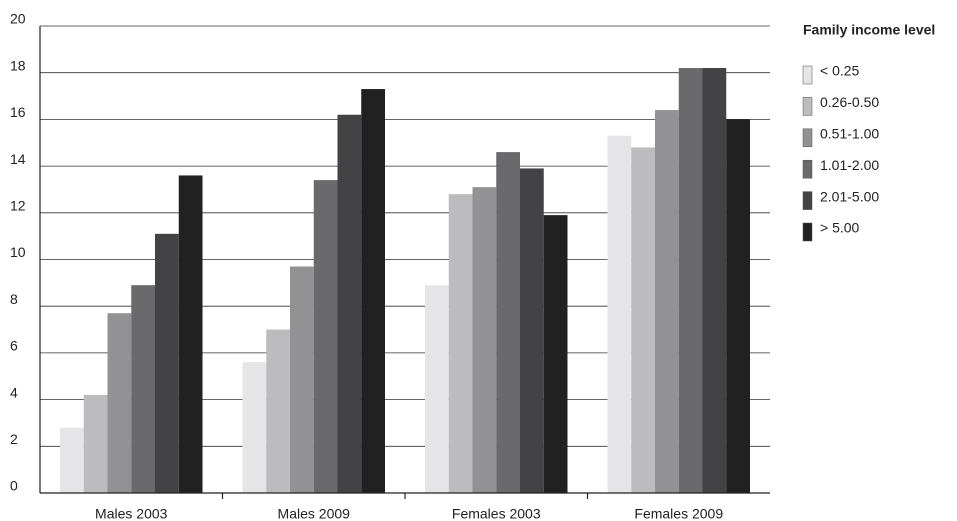 Image resolution: width=957 pixels, height=521 pixels. What do you see at coordinates (14, 439) in the screenshot?
I see `y-tick-label: 2` at bounding box center [14, 439].